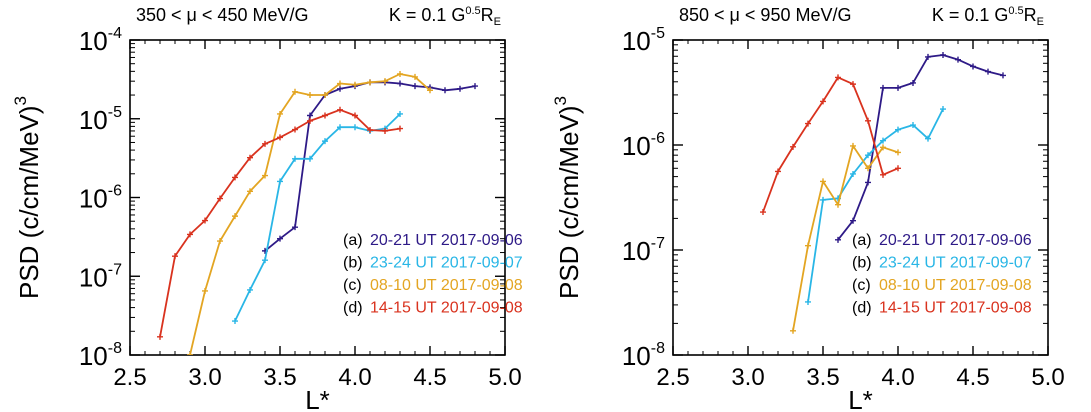  What do you see at coordinates (115, 348) in the screenshot?
I see `y-tick-exponent: -8` at bounding box center [115, 348].